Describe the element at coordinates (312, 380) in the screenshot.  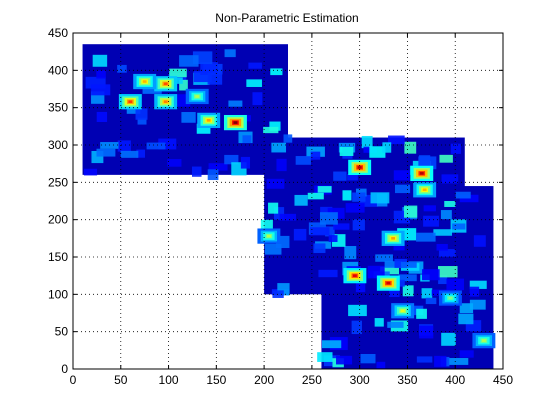
I see `x-tick-label: 250` at that location.